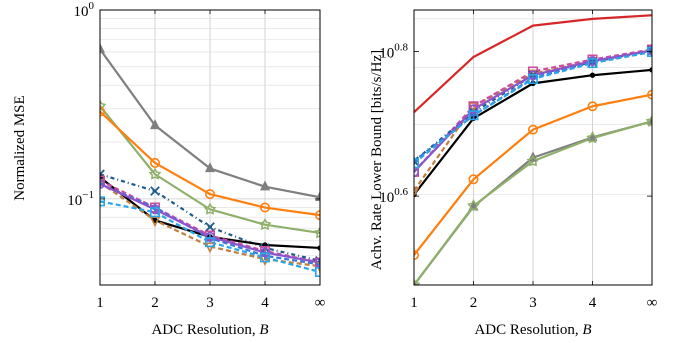 Image resolution: width=678 pixels, height=343 pixels. What do you see at coordinates (20, 147) in the screenshot?
I see `y-axis-label: Normalized MSE` at bounding box center [20, 147].